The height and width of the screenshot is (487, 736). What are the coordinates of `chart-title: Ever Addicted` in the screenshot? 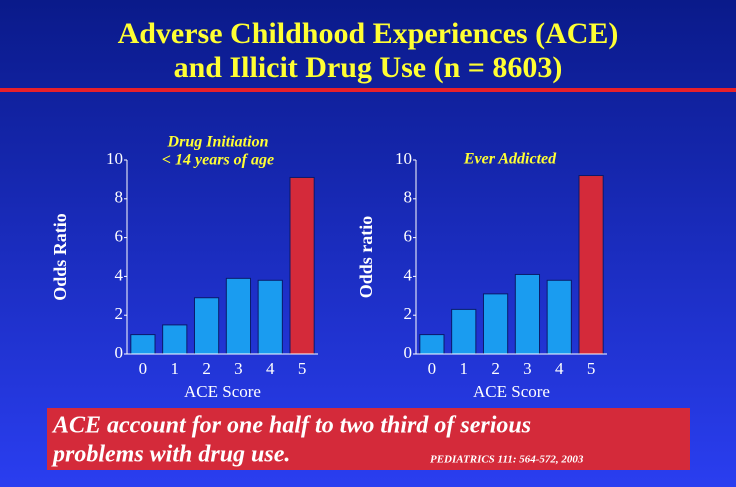 It's located at (510, 159).